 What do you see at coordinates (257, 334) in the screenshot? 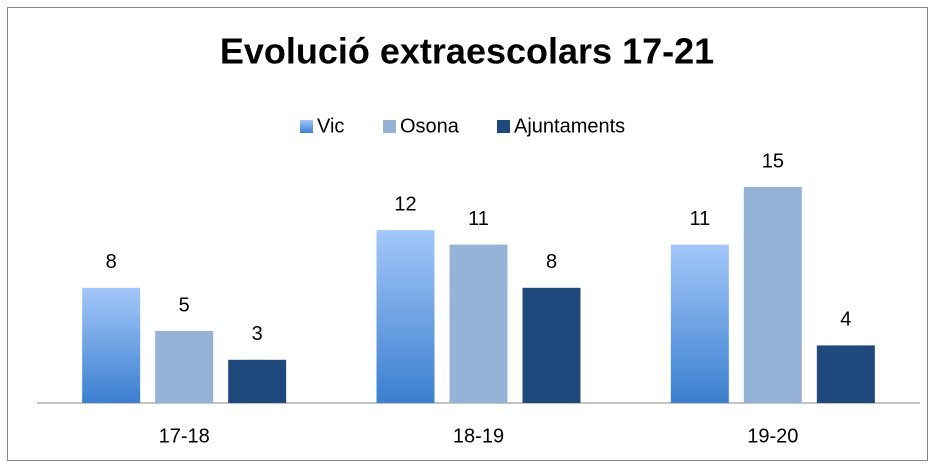
I see `data-label: 3` at bounding box center [257, 334].